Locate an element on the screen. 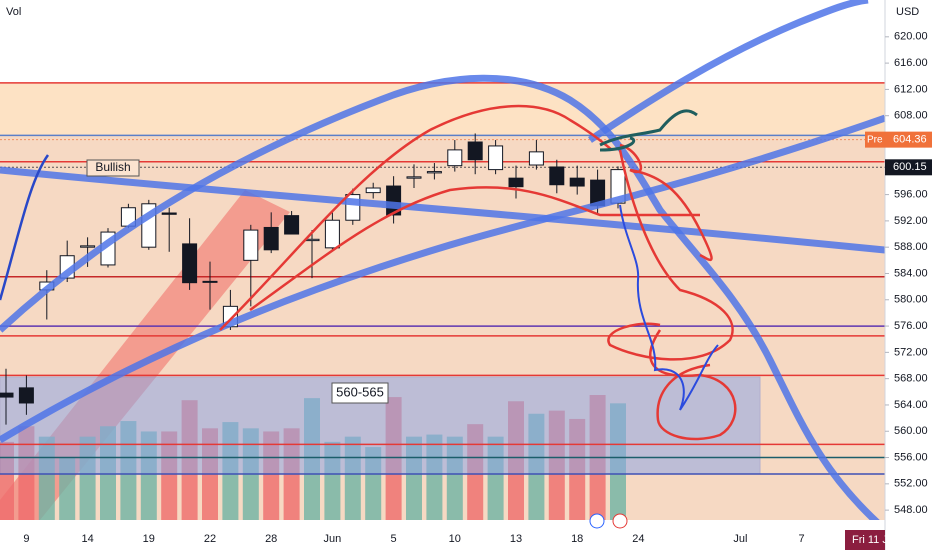  y-tick-label: 584.00 is located at coordinates (911, 273).